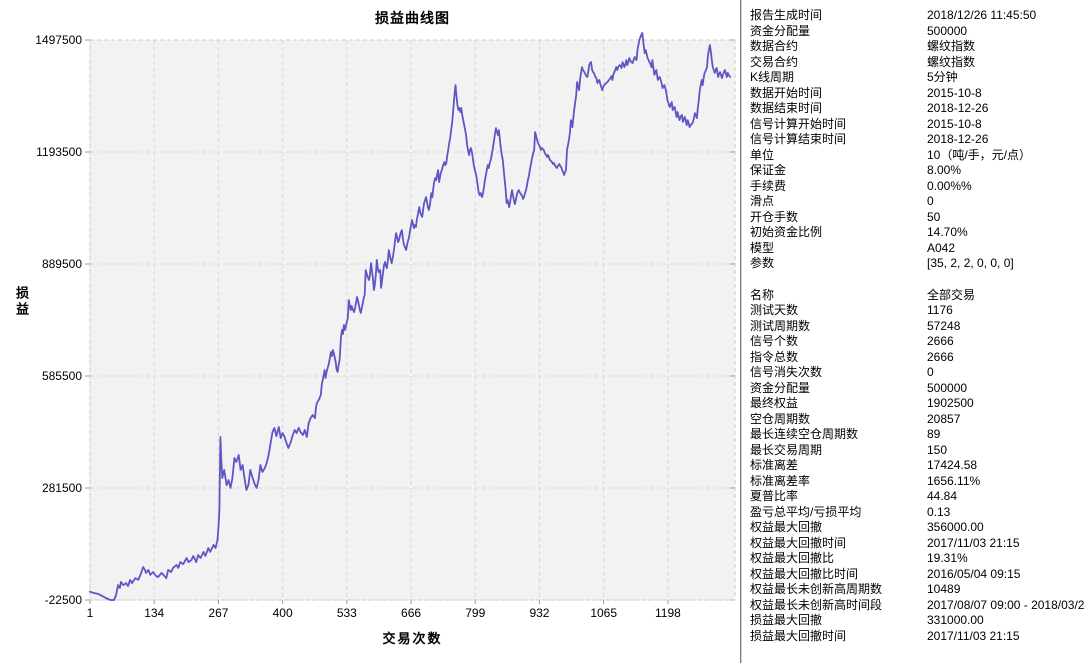 The width and height of the screenshot is (1085, 663). I want to click on report-row-label: 信号个数, so click(774, 341).